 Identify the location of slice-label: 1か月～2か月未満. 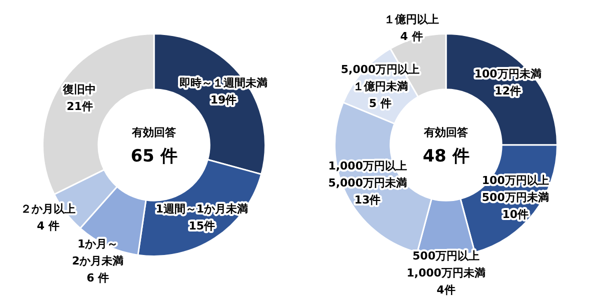
(98, 253).